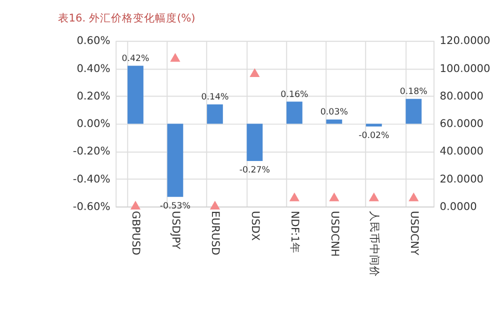 This screenshot has width=500, height=328. Describe the element at coordinates (93, 68) in the screenshot. I see `y-tick-label: 0.40%` at that location.